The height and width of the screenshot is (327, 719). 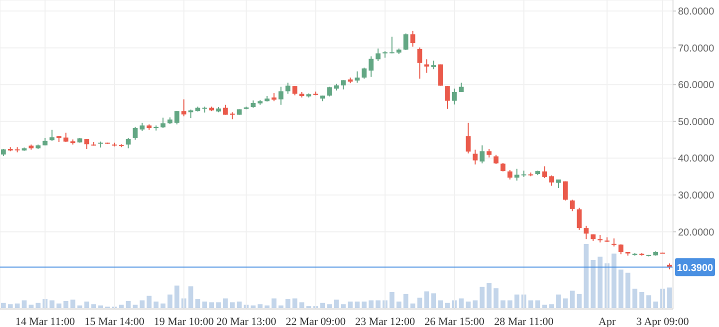 What do you see at coordinates (696, 159) in the screenshot?
I see `y-tick-label: 40.0000` at bounding box center [696, 159].